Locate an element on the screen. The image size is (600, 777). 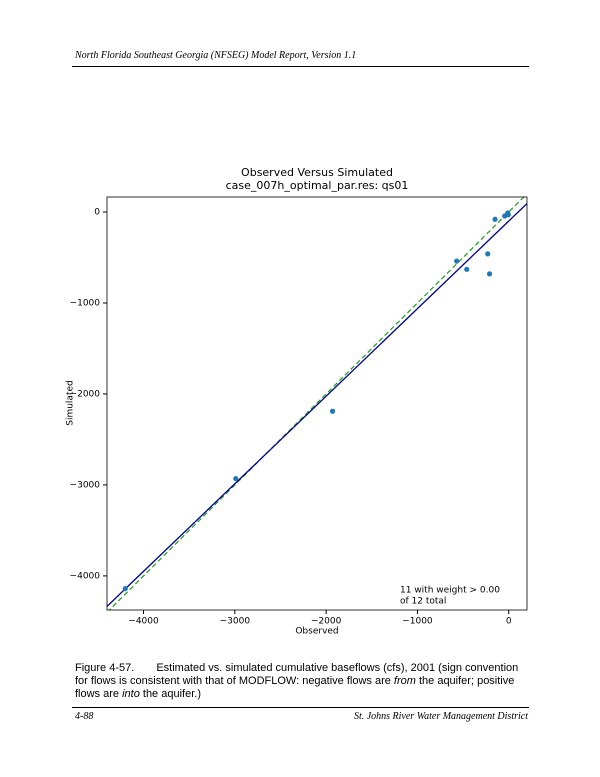
y-tick-label: −2000 is located at coordinates (85, 394).